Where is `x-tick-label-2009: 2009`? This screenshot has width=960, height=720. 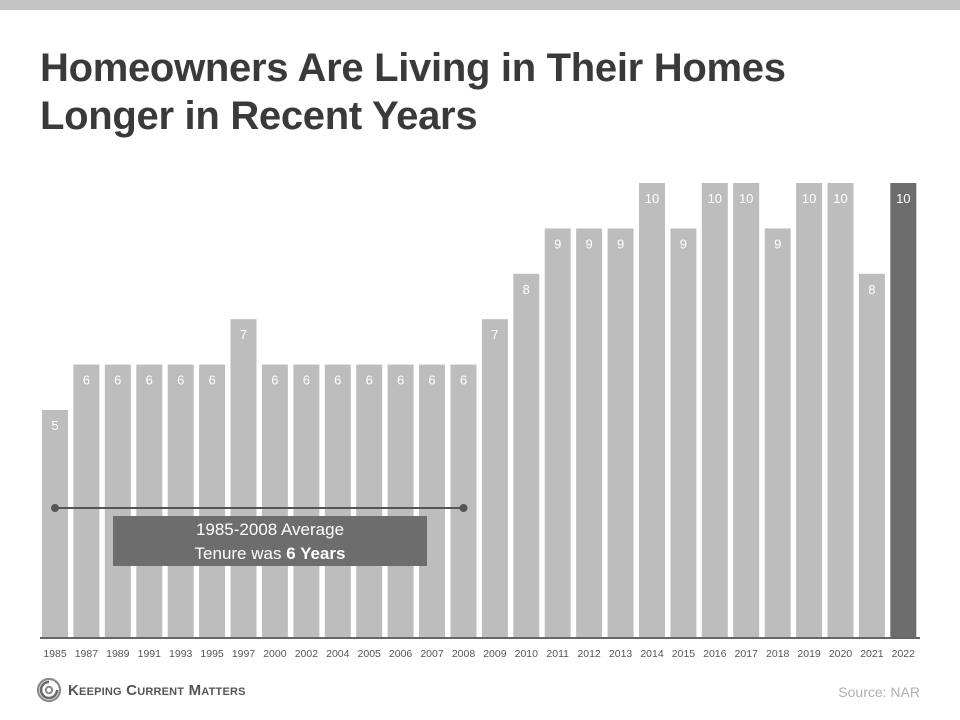
x-tick-label-2009: 2009 is located at coordinates (495, 654).